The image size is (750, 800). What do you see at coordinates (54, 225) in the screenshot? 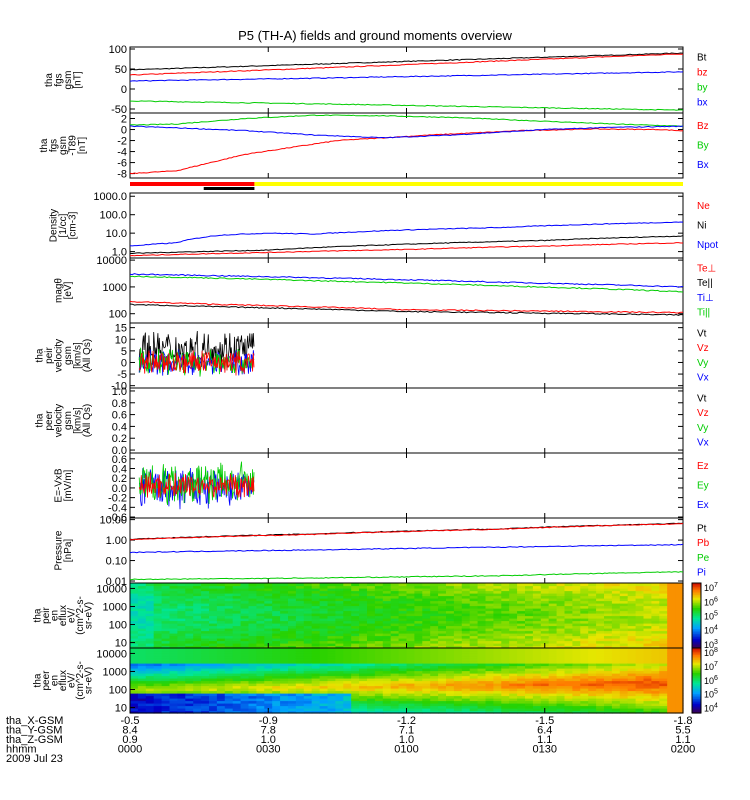
I see `y-axis-label: Density` at bounding box center [54, 225].